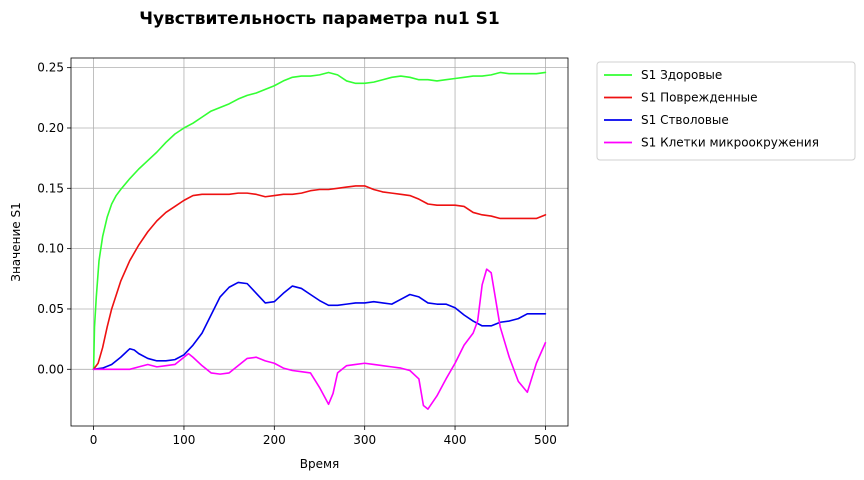 The height and width of the screenshot is (480, 864). I want to click on x-axis-ticks: 0 100 200 300 400 500, so click(323, 436).